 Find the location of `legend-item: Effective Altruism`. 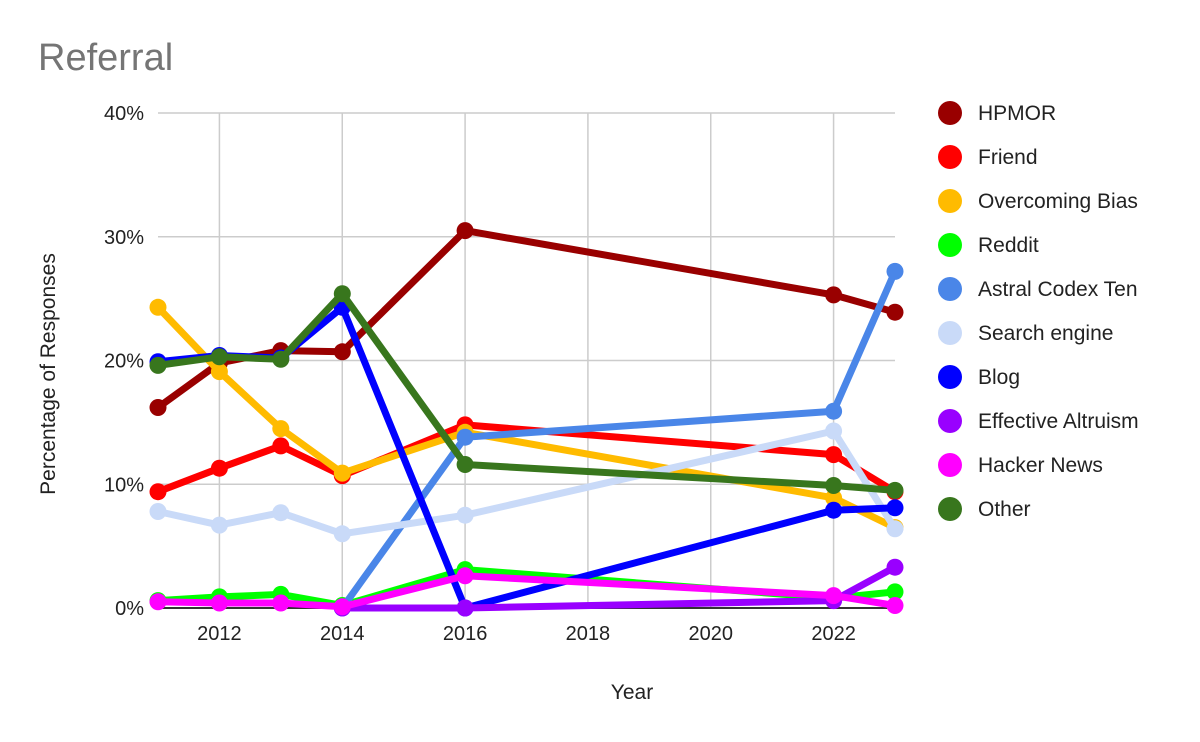

legend-item: Effective Altruism is located at coordinates (1038, 421).